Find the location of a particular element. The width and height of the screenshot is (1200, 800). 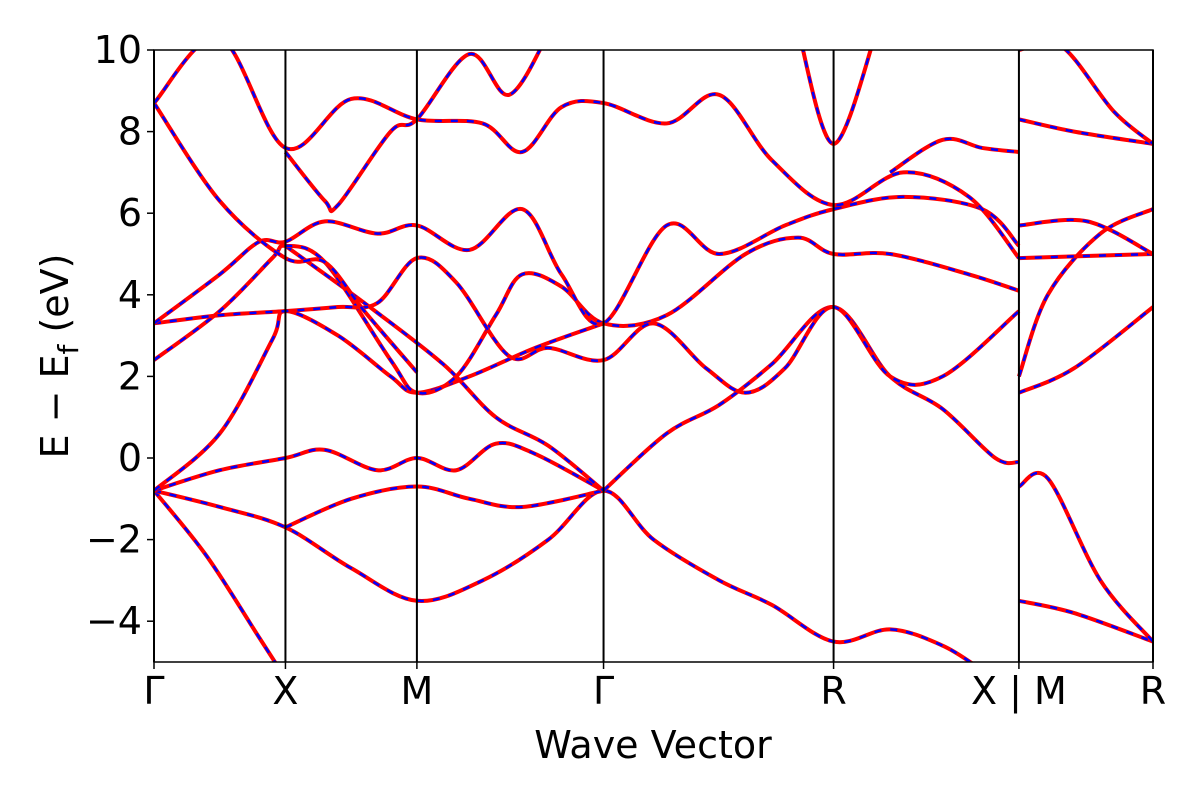

y-tick-label: −2 is located at coordinates (114, 540).